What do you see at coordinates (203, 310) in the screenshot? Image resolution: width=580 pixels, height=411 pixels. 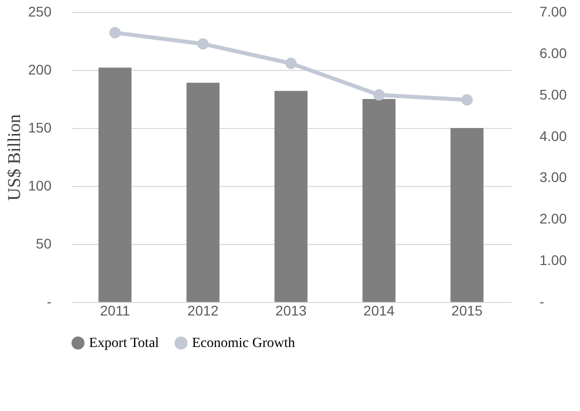 I see `x-tick-label: 2012` at bounding box center [203, 310].